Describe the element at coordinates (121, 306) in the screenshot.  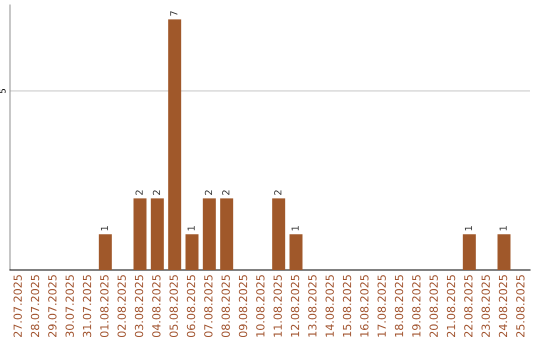
I see `x-tick-label: 02.08.2025` at that location.